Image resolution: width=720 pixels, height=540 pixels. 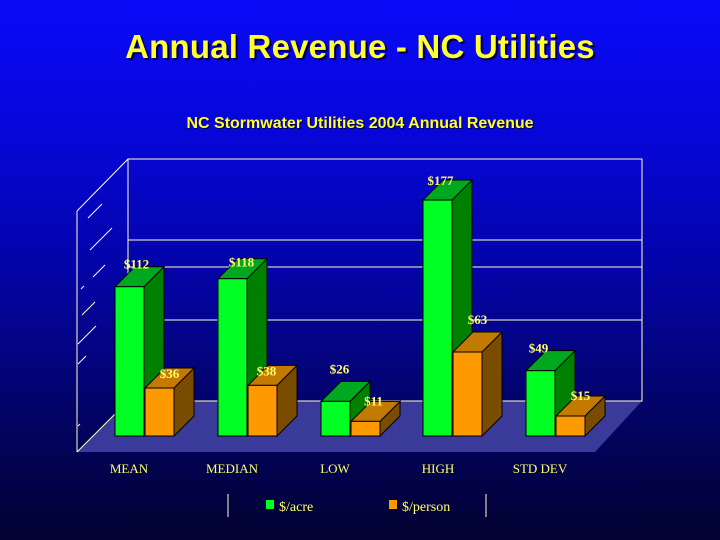 I want to click on category-label: MEAN, so click(x=129, y=468).